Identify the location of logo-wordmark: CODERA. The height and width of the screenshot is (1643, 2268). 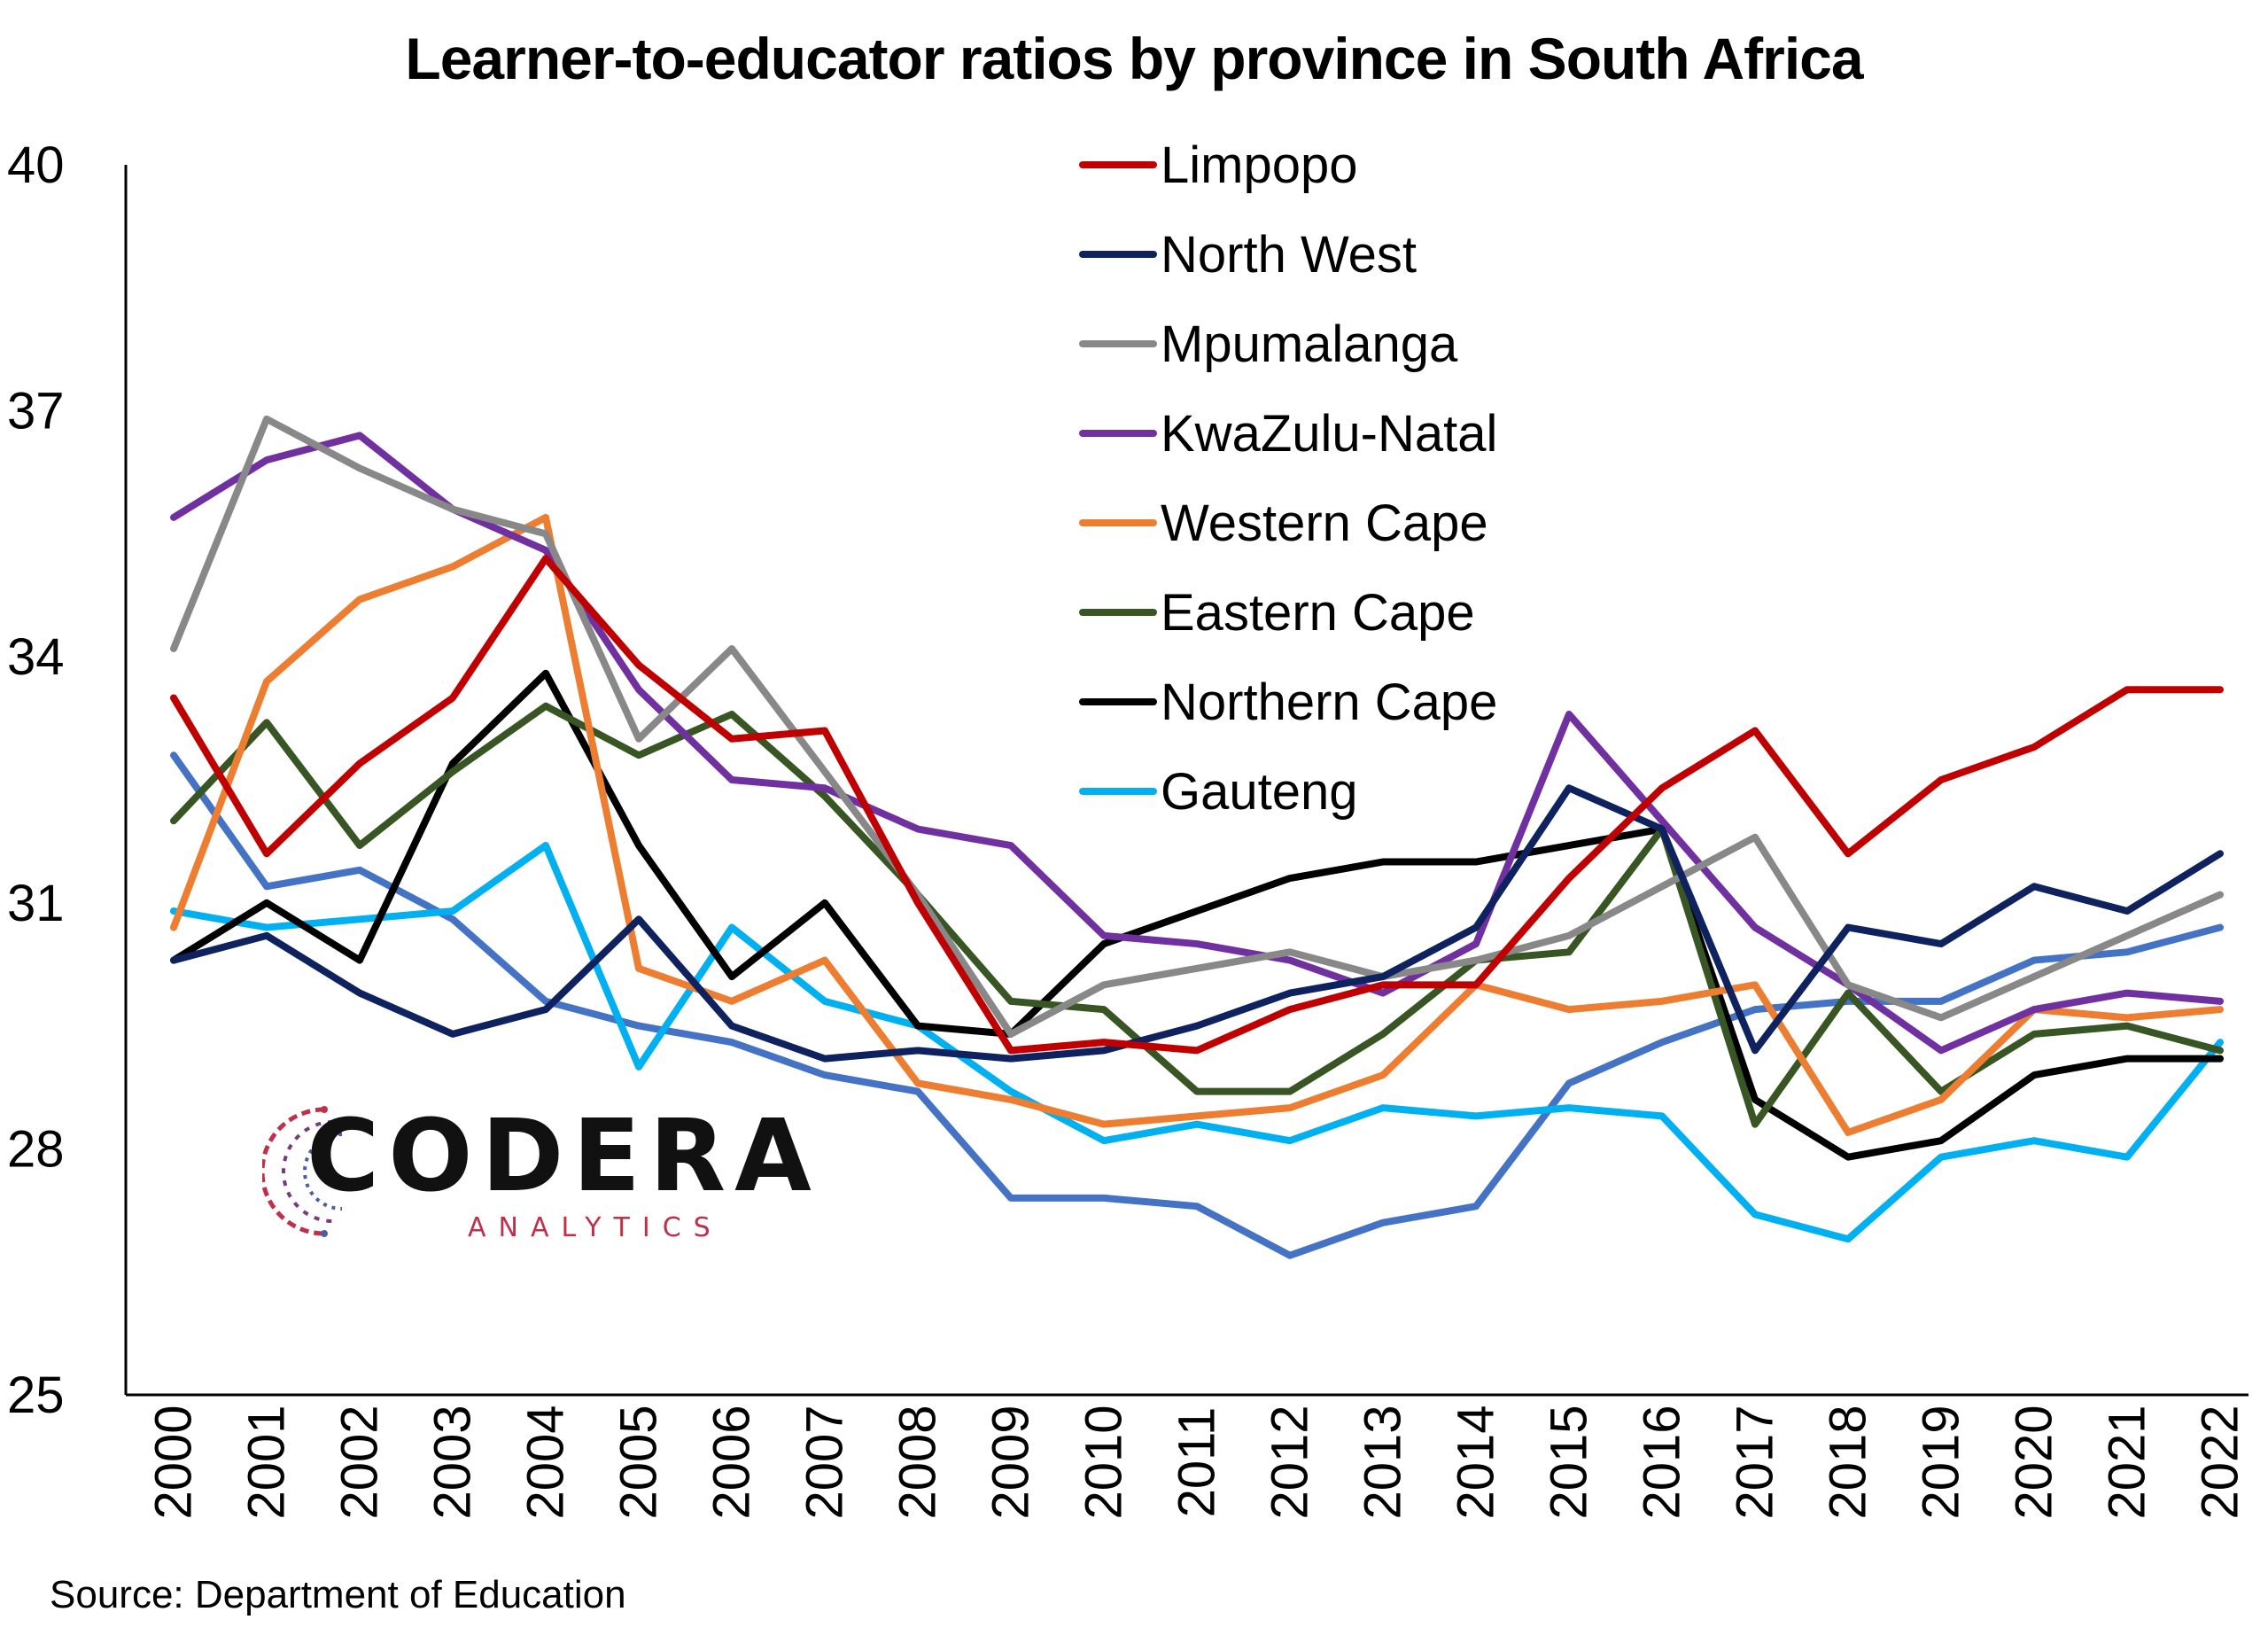
(563, 1156).